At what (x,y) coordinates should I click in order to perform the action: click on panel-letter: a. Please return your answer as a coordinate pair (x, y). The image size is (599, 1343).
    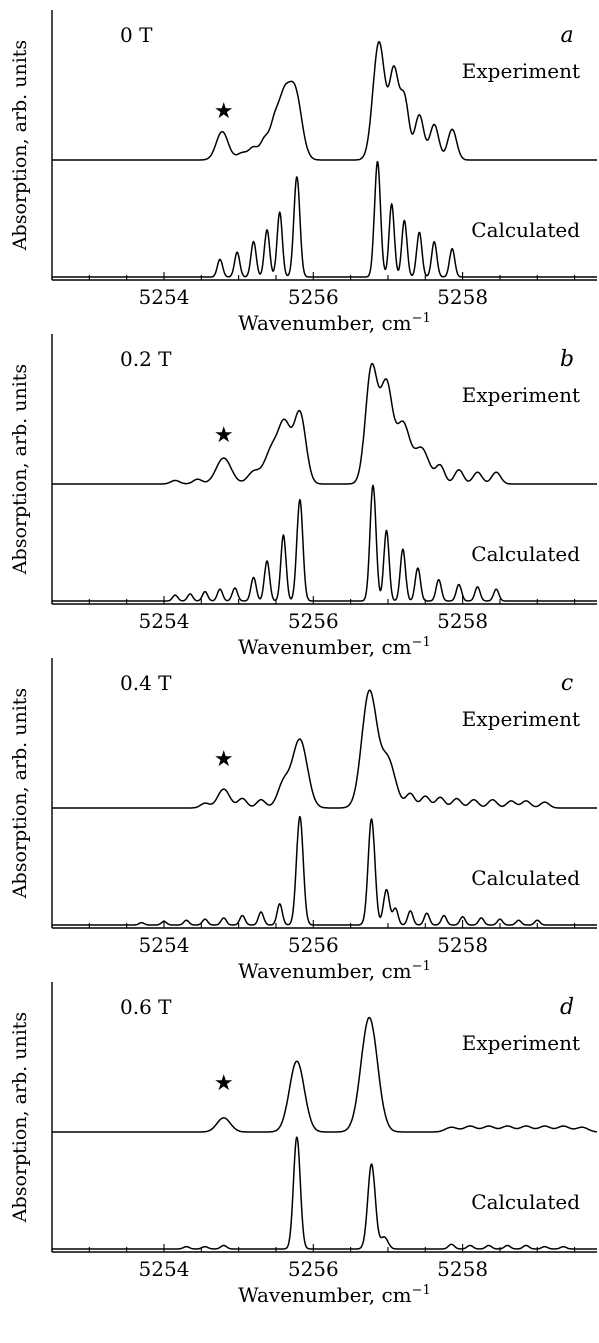
    Looking at the image, I should click on (566, 35).